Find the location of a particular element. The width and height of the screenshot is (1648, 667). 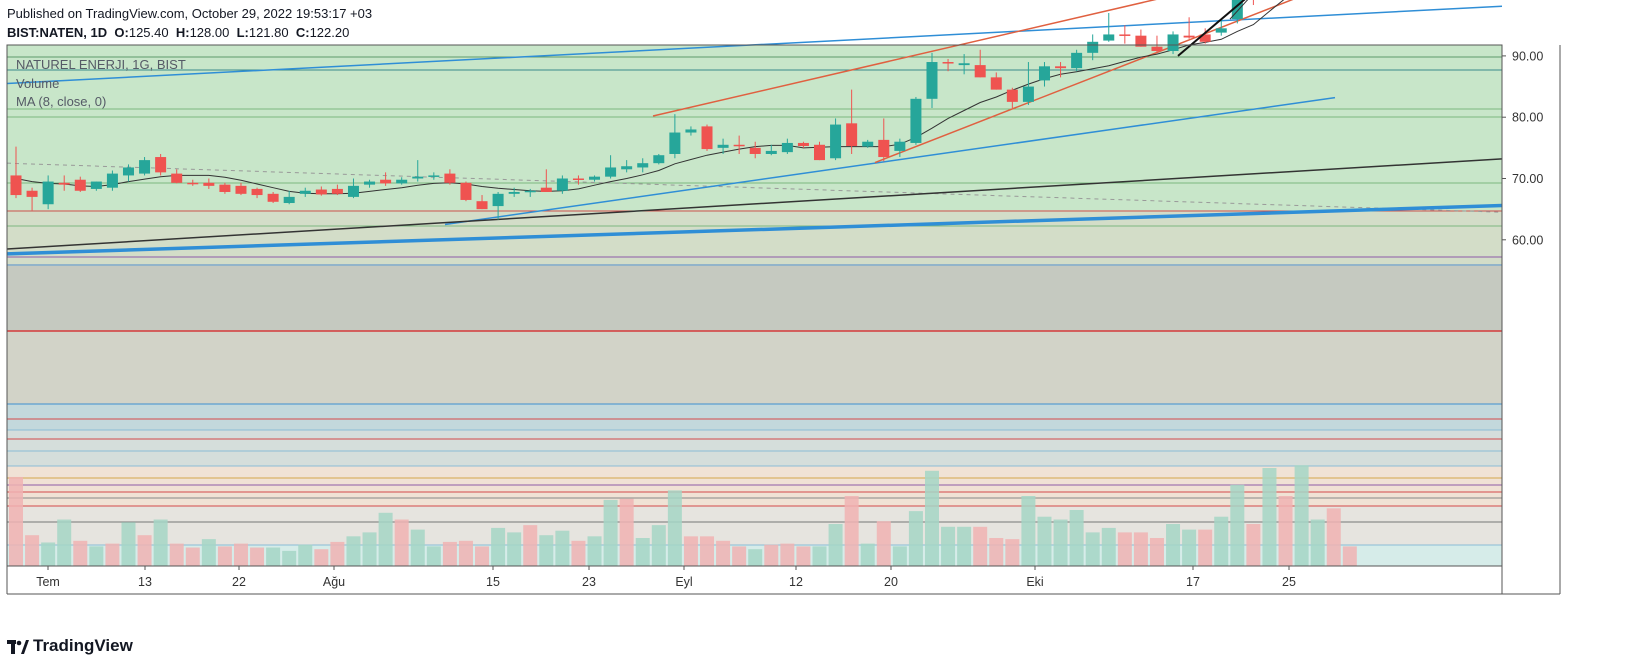

x-tick-label: 23 is located at coordinates (589, 582).